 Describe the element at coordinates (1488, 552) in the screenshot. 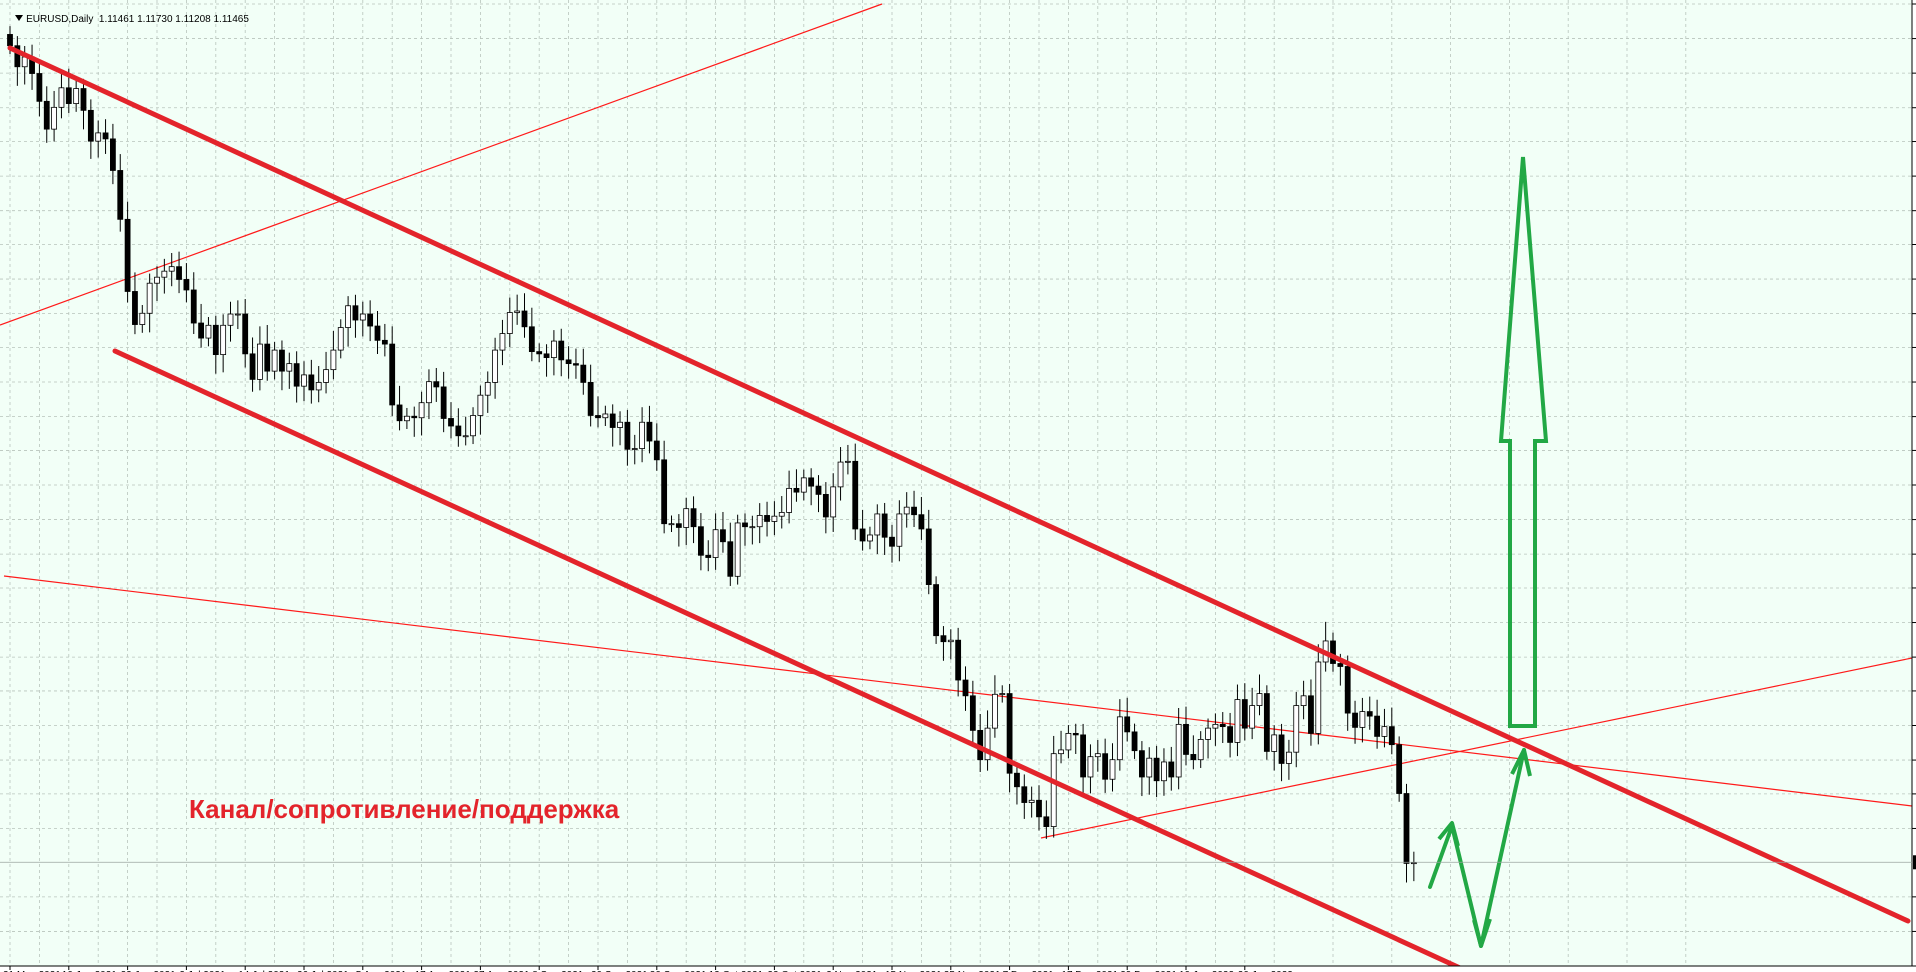

I see `forecast-arrows` at that location.